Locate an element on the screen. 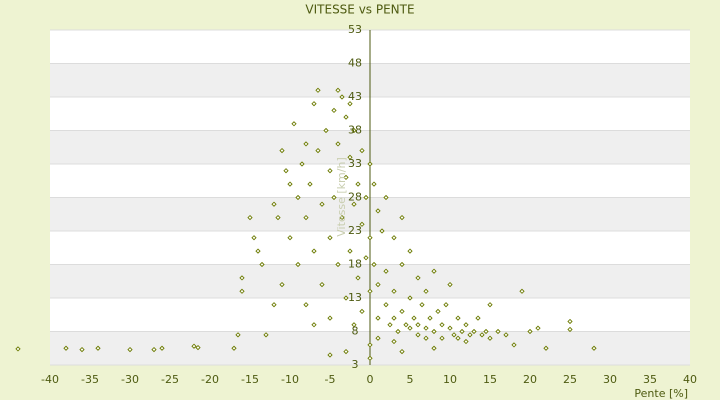 The image size is (720, 400). x-tick-label: -15 is located at coordinates (250, 379).